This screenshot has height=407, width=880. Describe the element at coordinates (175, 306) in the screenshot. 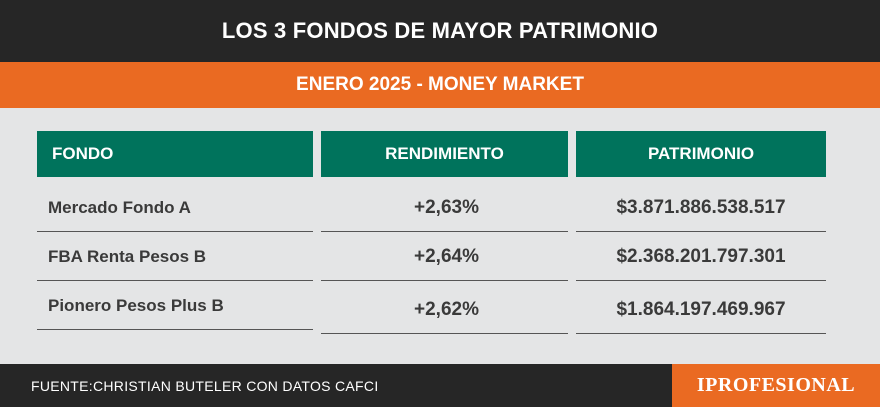

I see `table-row-3-fondo: Pionero Pesos Plus B` at that location.